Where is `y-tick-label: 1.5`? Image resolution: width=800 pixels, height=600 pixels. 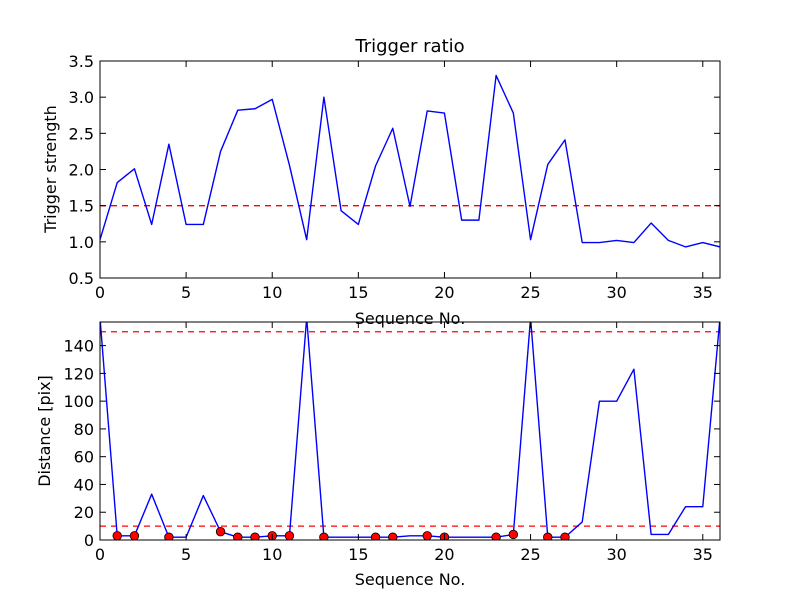
y-tick-label: 1.5 is located at coordinates (81, 206).